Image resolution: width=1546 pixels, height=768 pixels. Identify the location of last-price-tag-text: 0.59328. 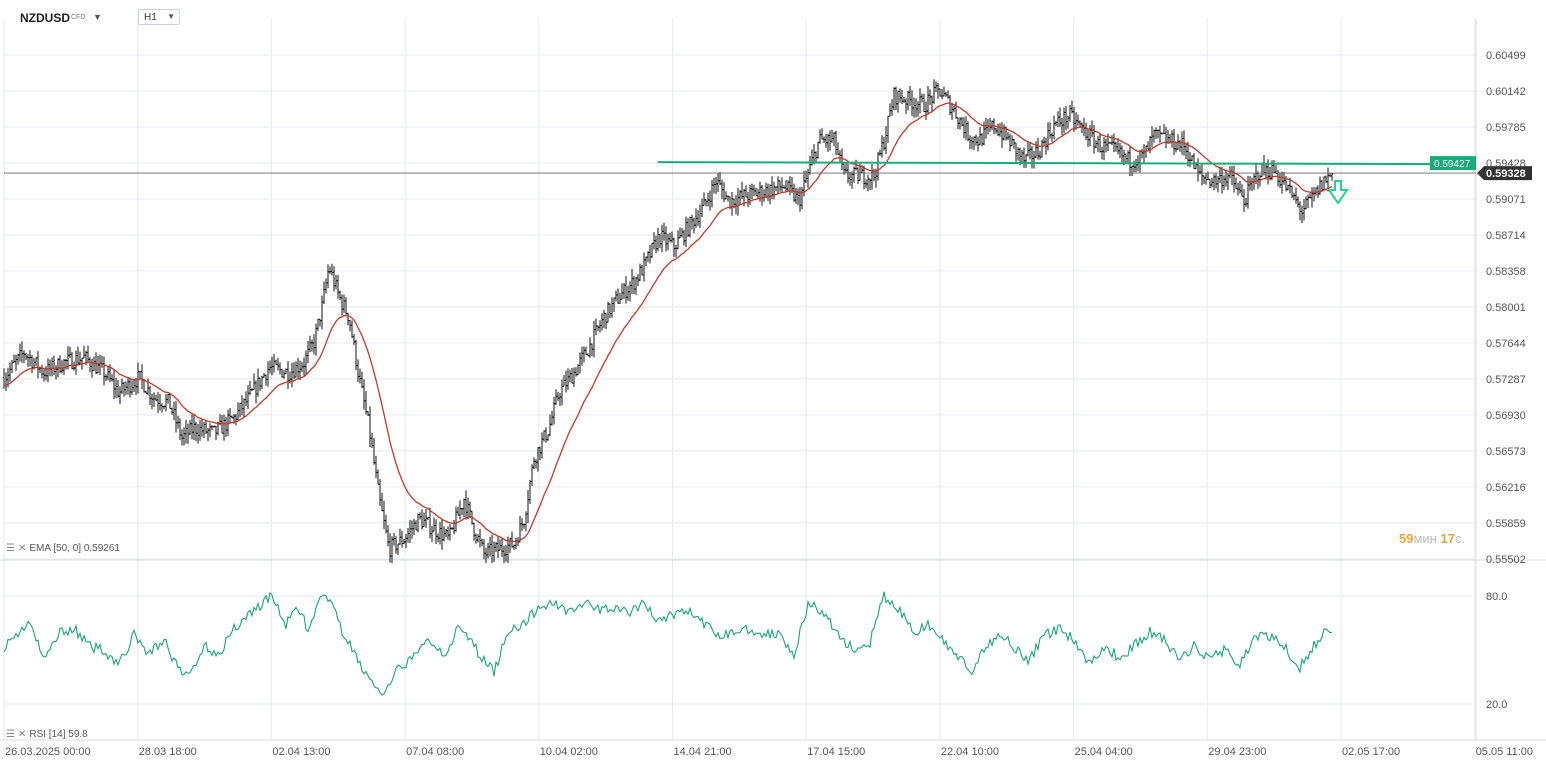
(1506, 174).